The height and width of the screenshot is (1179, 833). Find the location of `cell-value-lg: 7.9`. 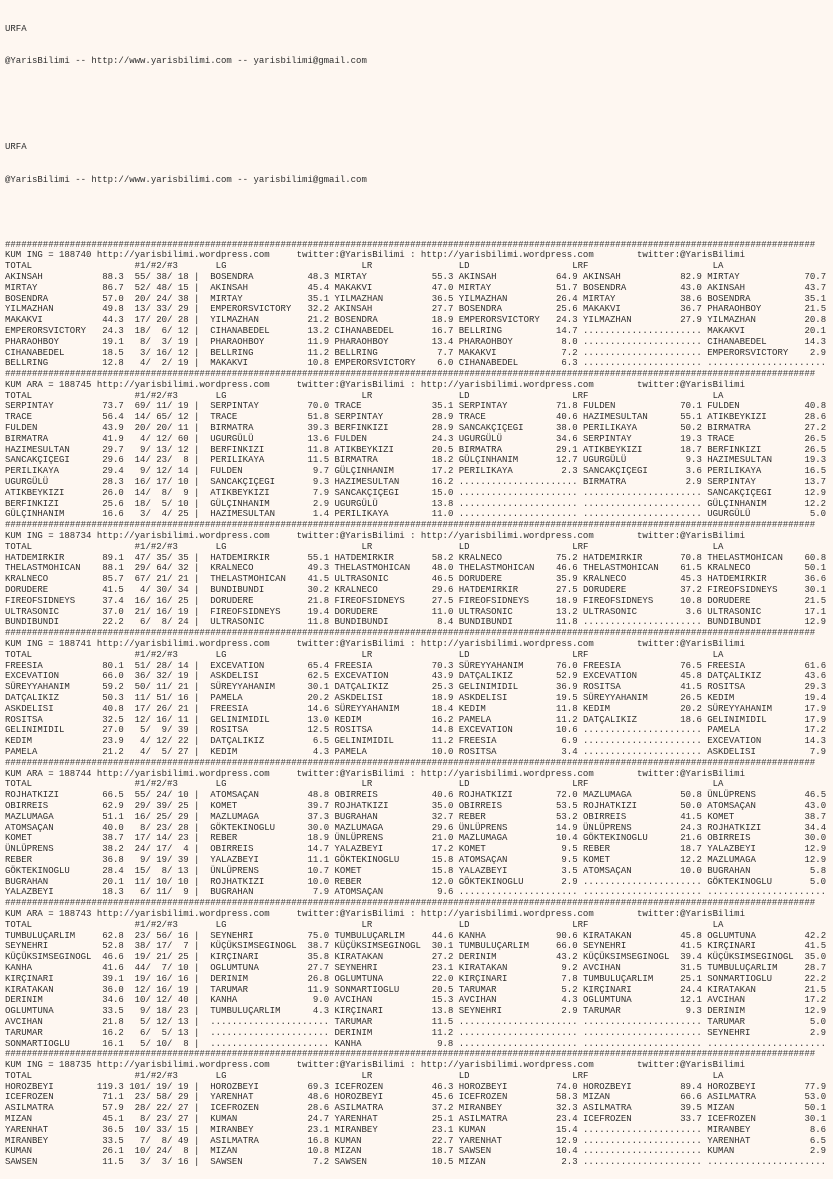

cell-value-lg: 7.9 is located at coordinates (316, 492).